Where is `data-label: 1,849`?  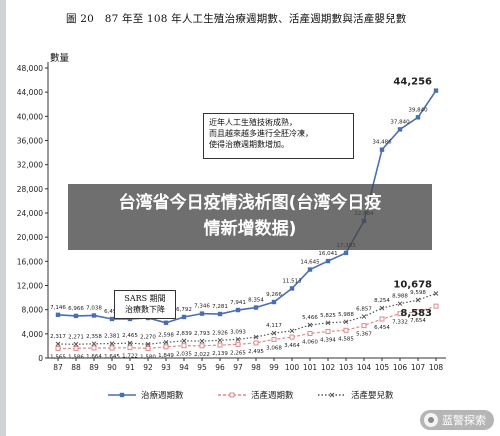
data-label: 1,849 is located at coordinates (166, 356).